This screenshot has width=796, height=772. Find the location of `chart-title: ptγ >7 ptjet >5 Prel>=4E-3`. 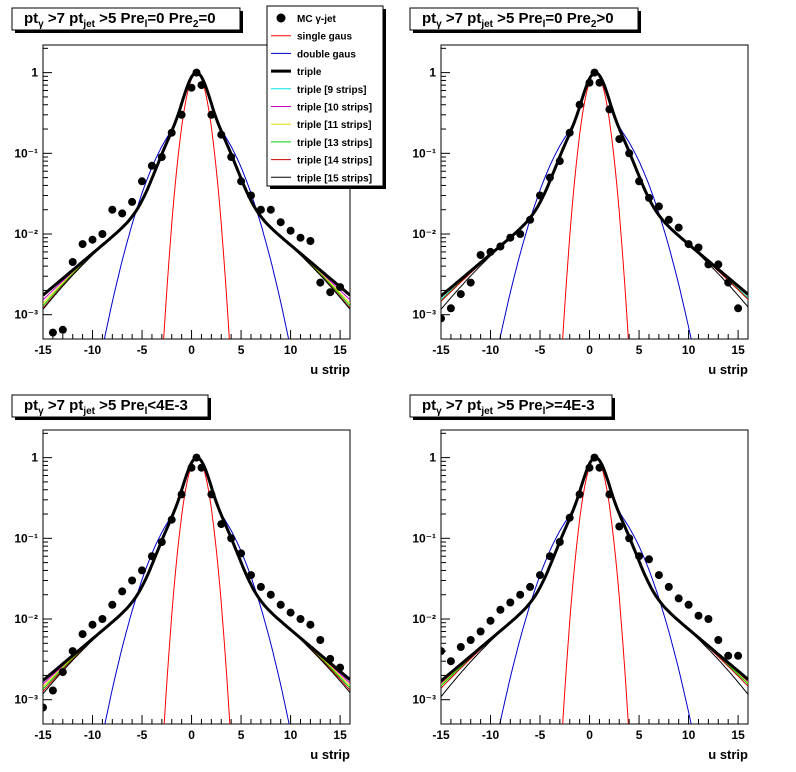

chart-title: ptγ >7 ptjet >5 Prel>=4E-3 is located at coordinates (508, 407).